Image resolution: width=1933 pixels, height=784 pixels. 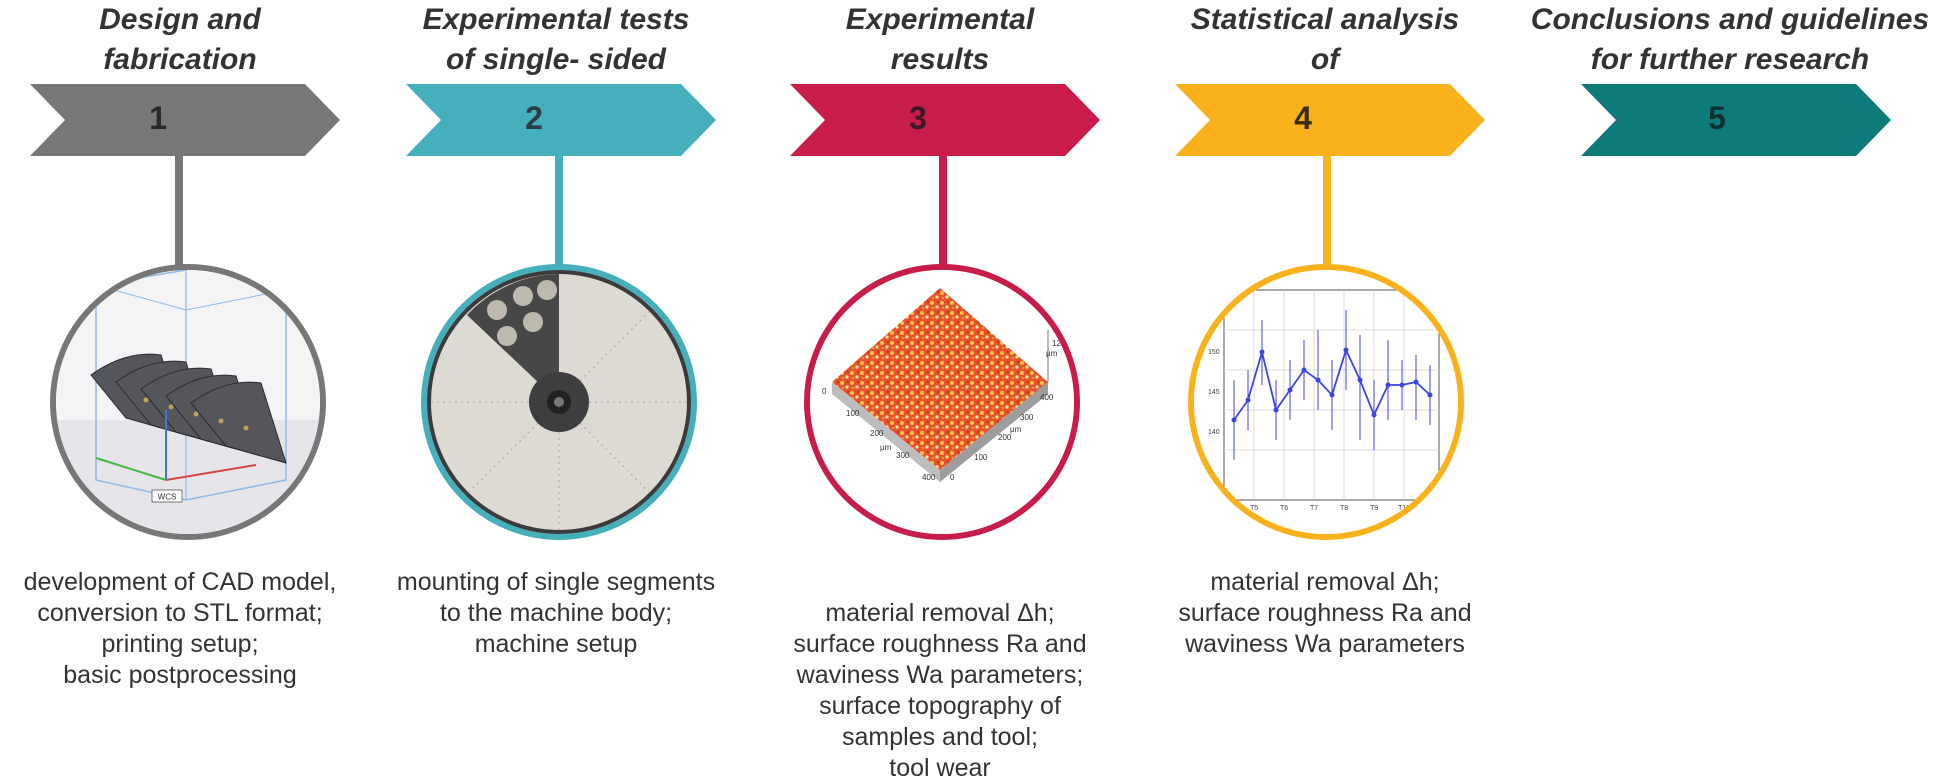 What do you see at coordinates (886, 447) in the screenshot?
I see `x-unit-label: μm` at bounding box center [886, 447].